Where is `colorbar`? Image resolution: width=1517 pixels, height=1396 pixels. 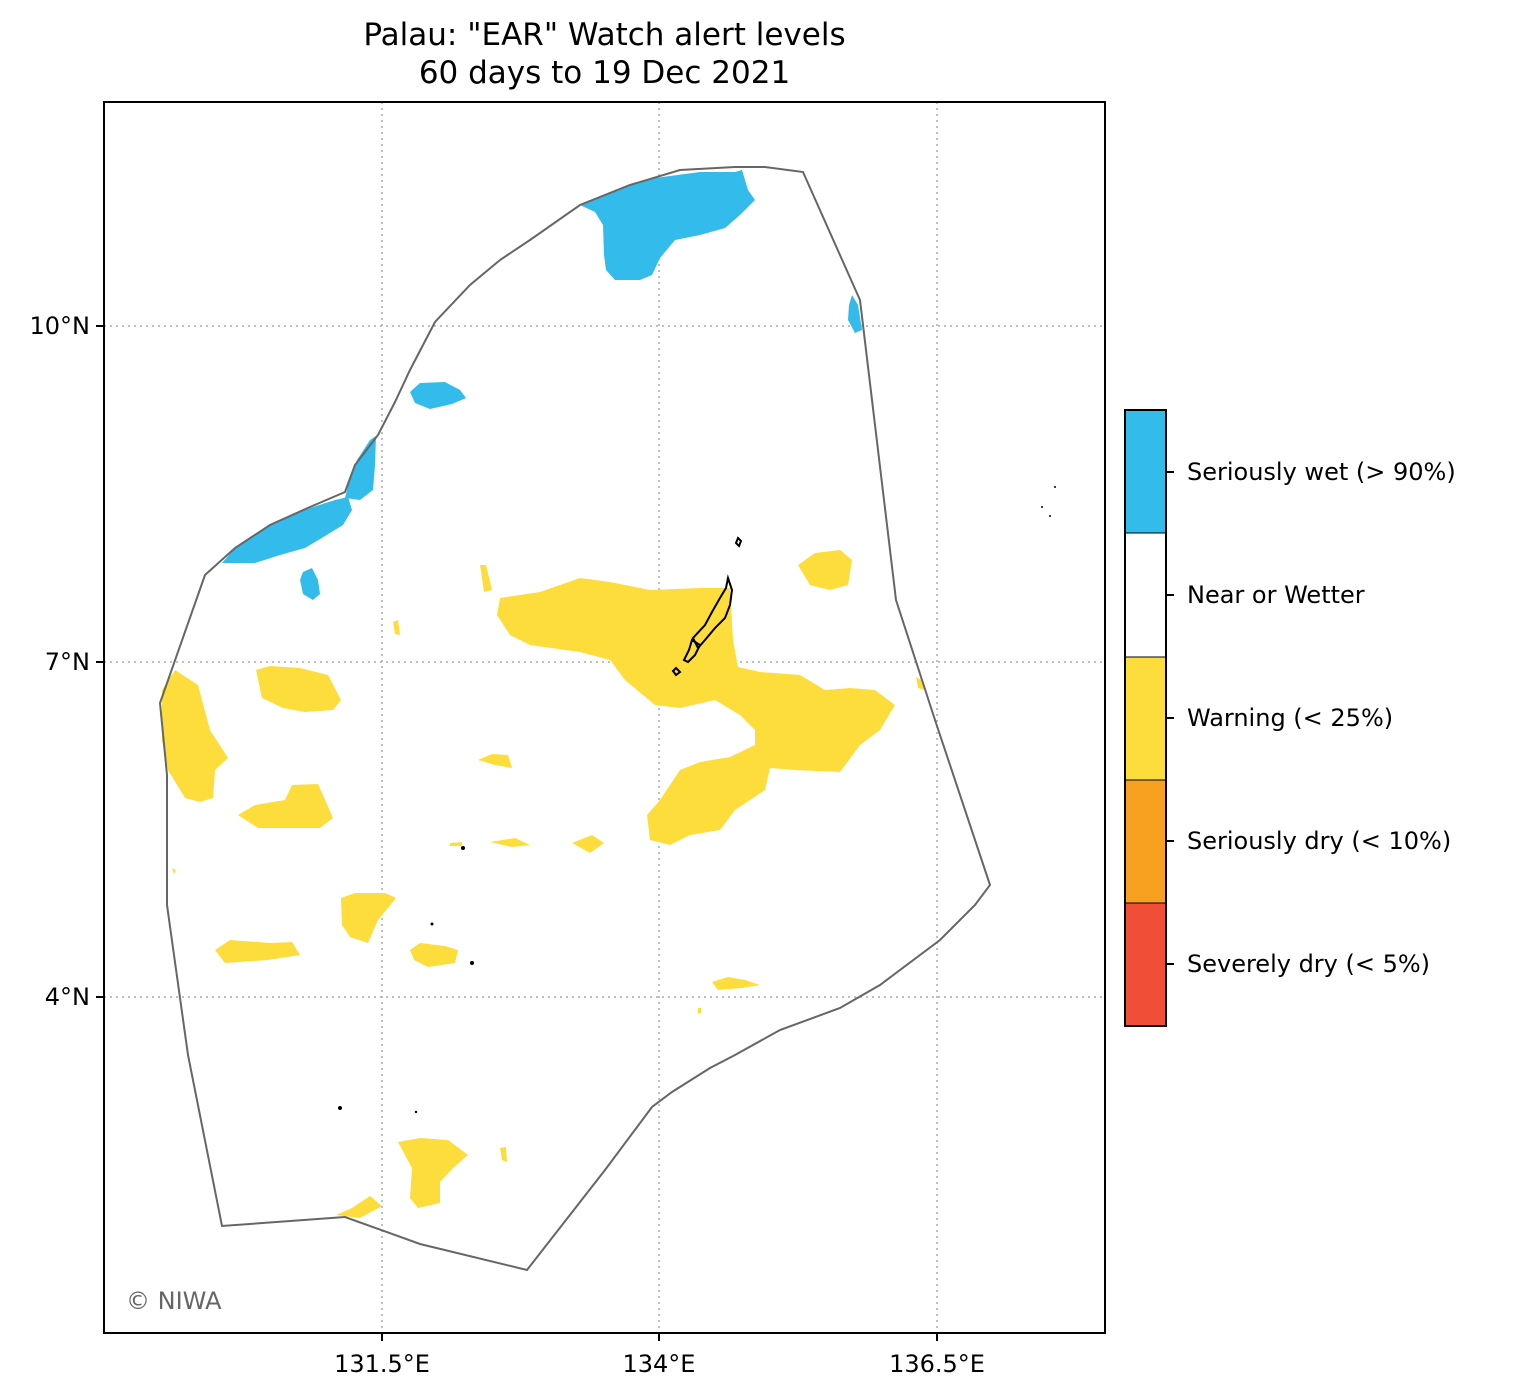 colorbar is located at coordinates (1145, 718).